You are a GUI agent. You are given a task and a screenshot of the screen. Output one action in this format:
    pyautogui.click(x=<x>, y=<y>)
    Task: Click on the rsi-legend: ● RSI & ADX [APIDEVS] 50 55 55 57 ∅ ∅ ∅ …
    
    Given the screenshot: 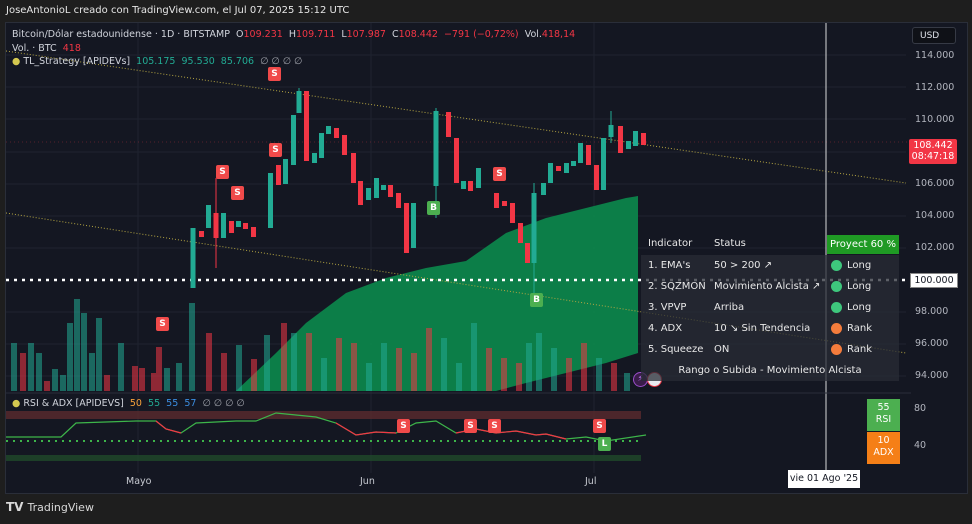 What is the action you would take?
    pyautogui.click(x=128, y=403)
    